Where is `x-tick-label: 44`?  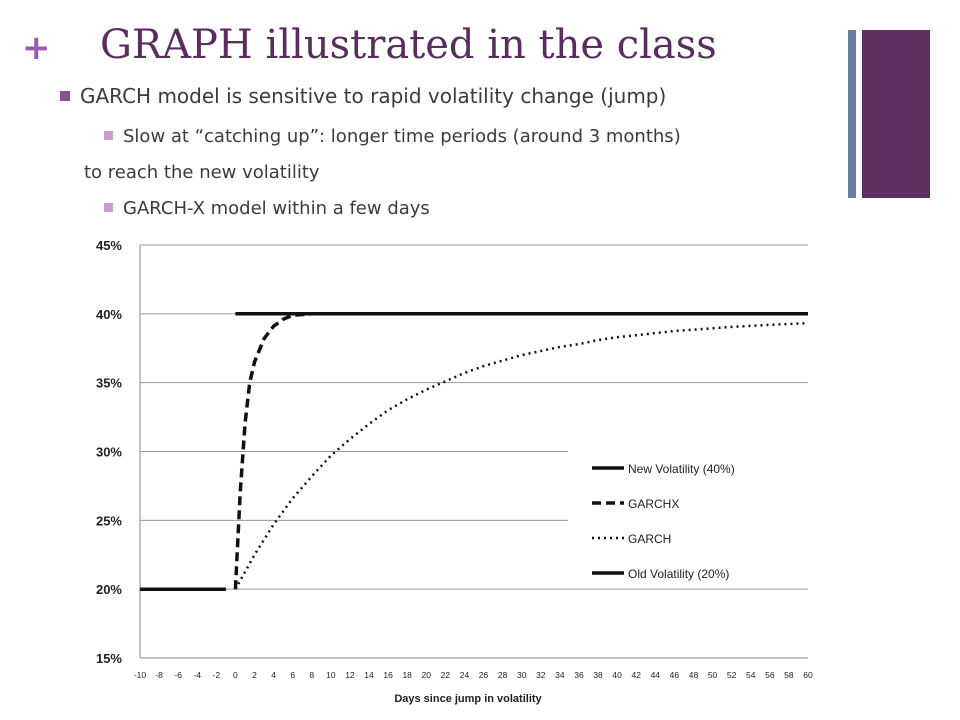 x-tick-label: 44 is located at coordinates (656, 675).